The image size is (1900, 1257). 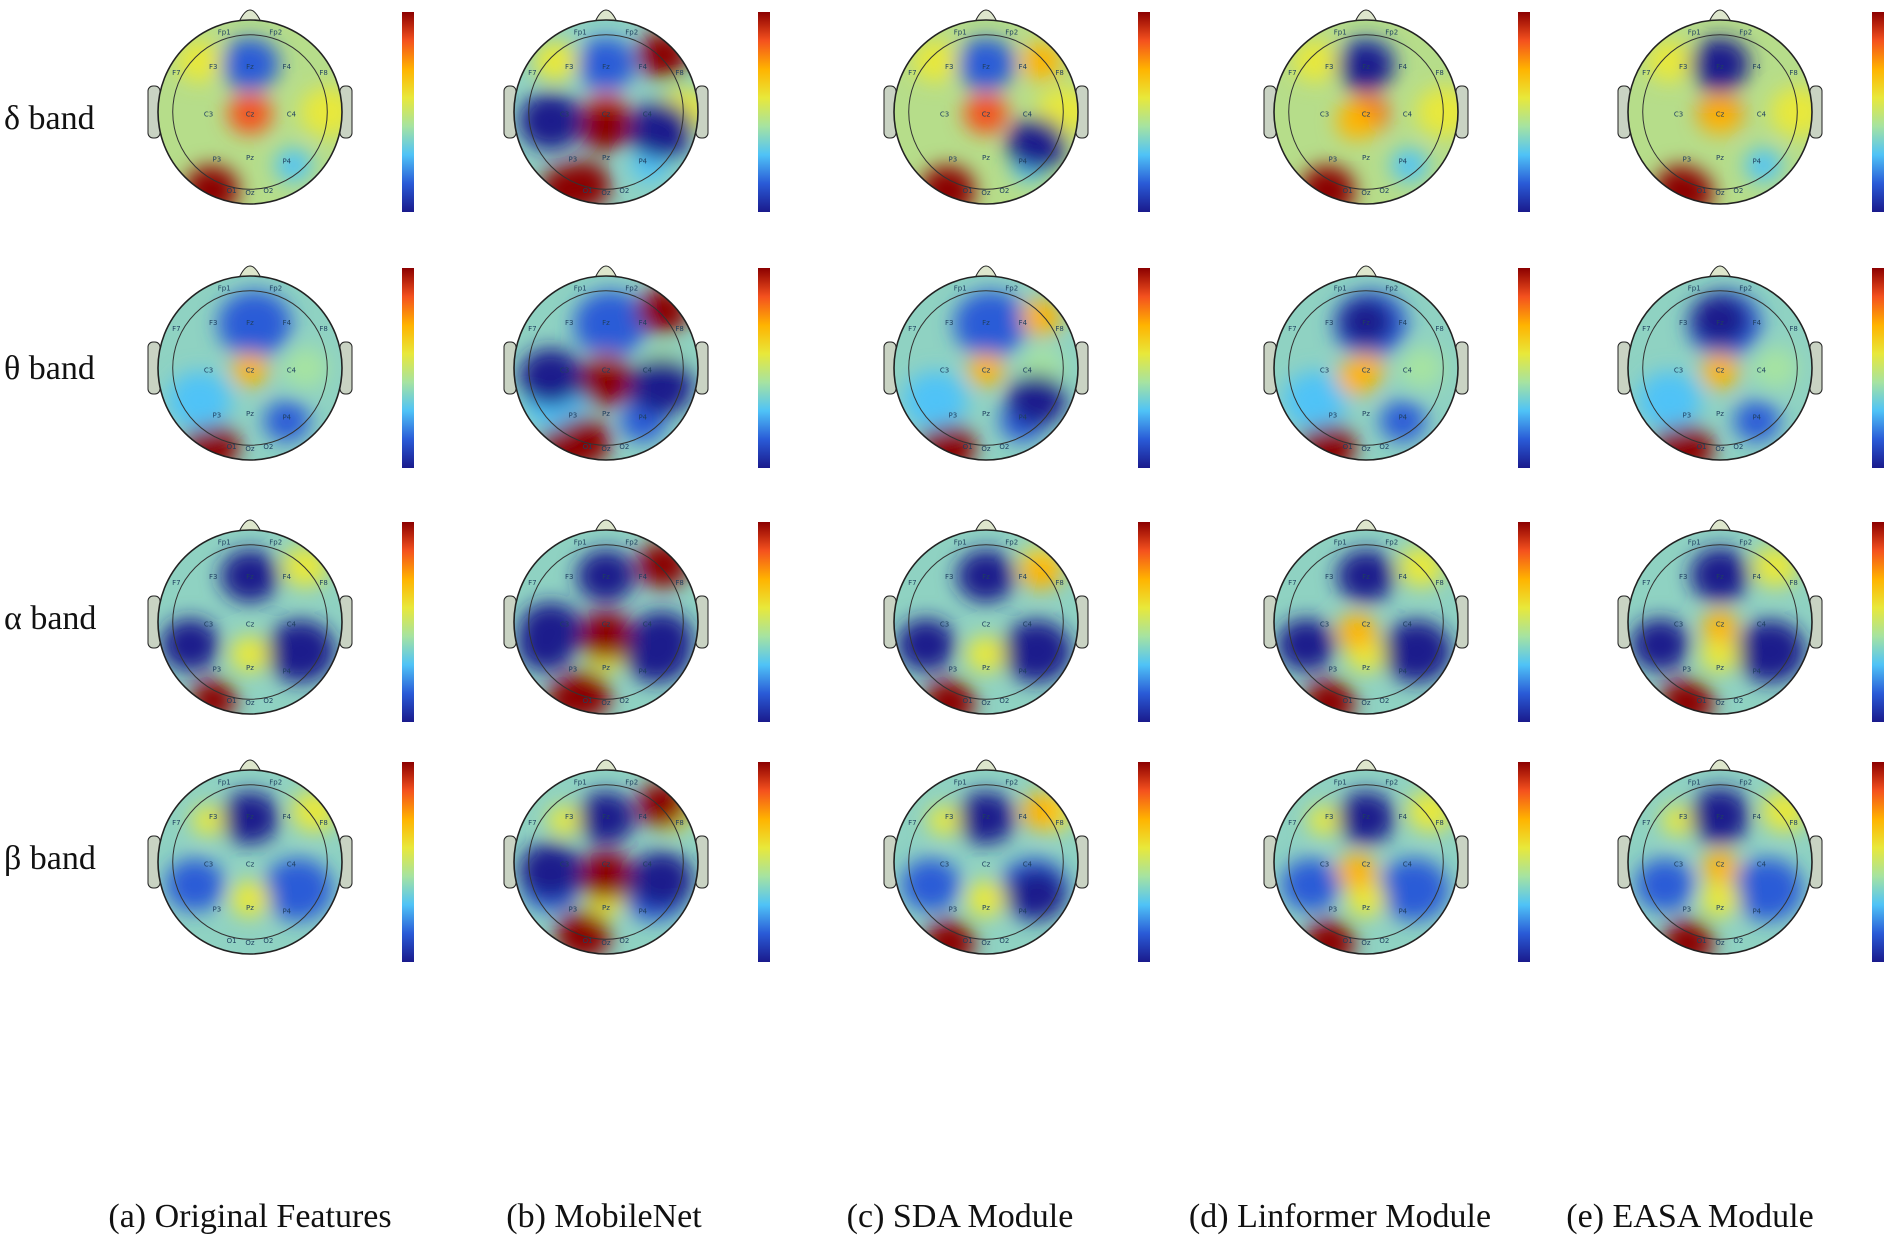 What do you see at coordinates (1016, 366) in the screenshot?
I see `topomap-r1-c2: Fp1 Fp2 F7 F3 Fz F4 F8 C3 Cz C4 P3 Pz P4 O1 Oz O2` at bounding box center [1016, 366].